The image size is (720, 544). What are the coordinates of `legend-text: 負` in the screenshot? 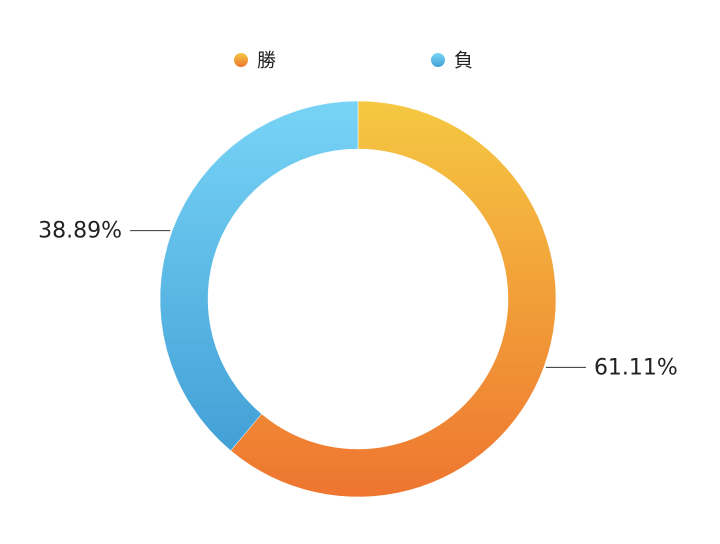 It's located at (463, 61).